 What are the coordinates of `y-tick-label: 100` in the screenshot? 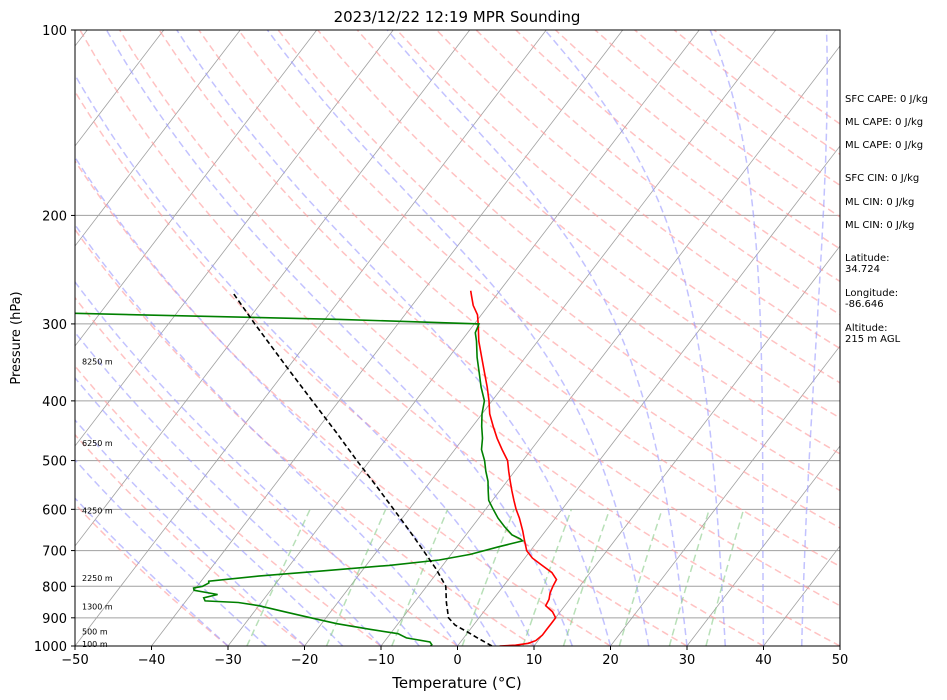 It's located at (54, 31).